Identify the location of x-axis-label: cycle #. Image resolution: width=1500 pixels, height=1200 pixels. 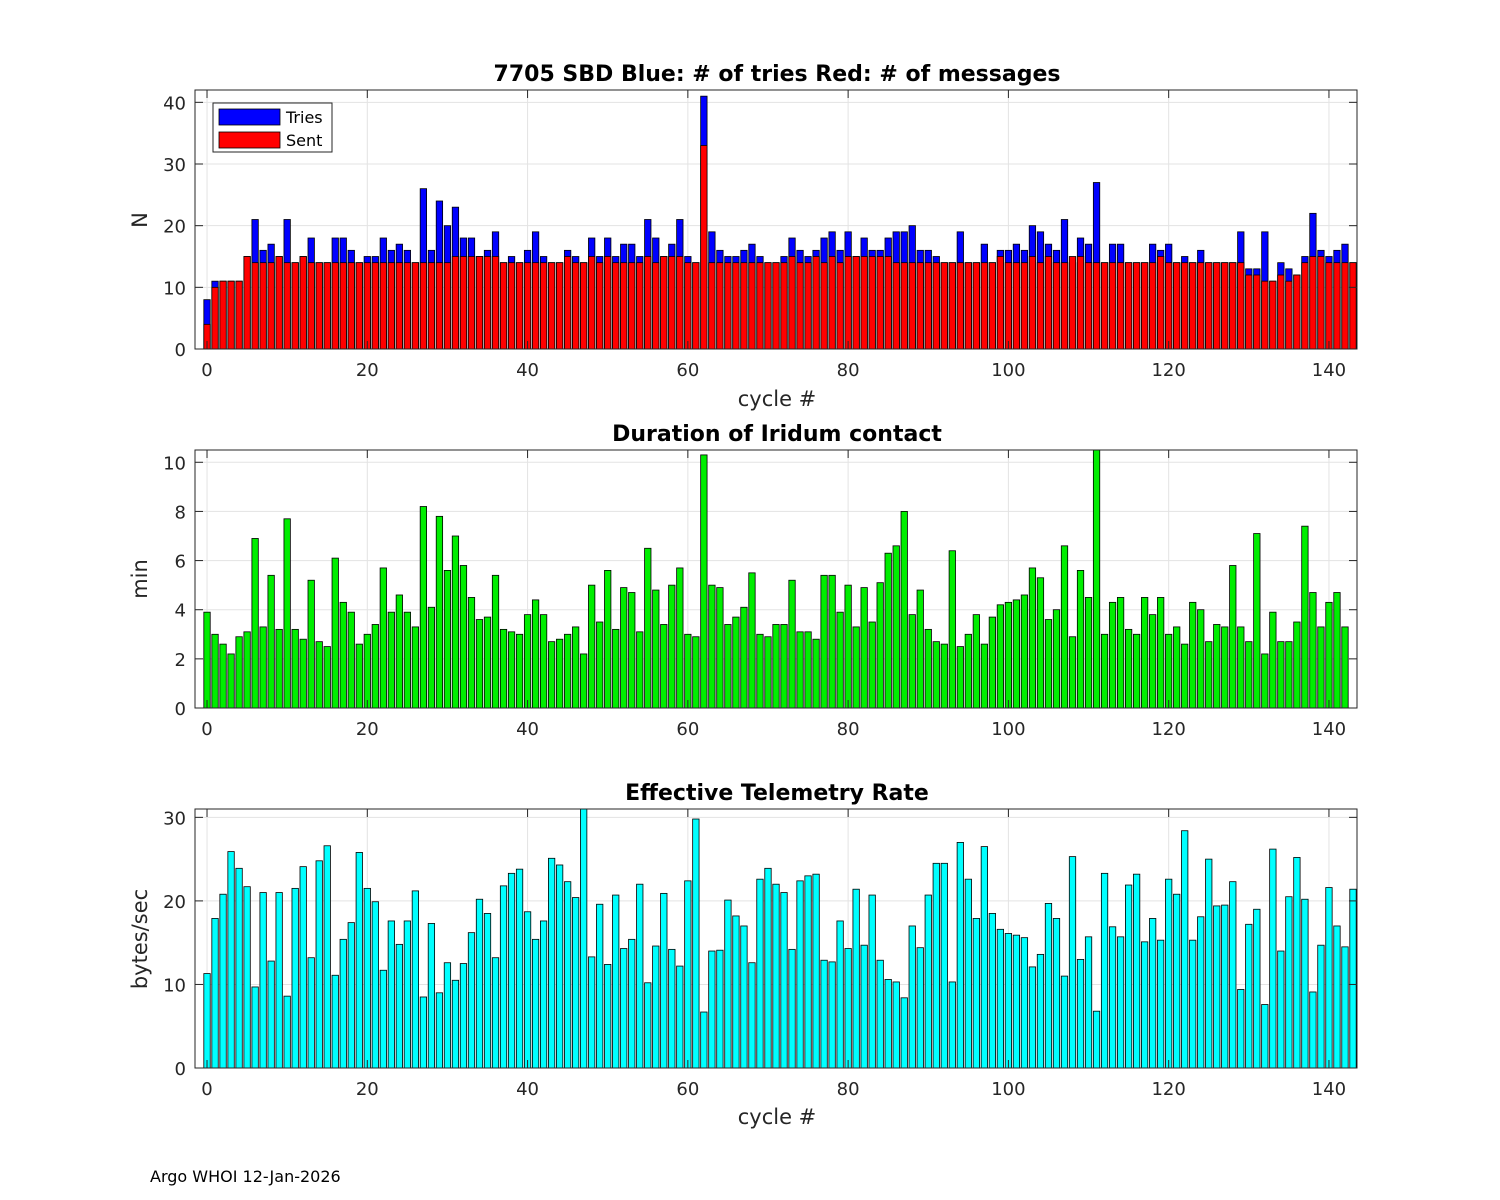
(777, 399).